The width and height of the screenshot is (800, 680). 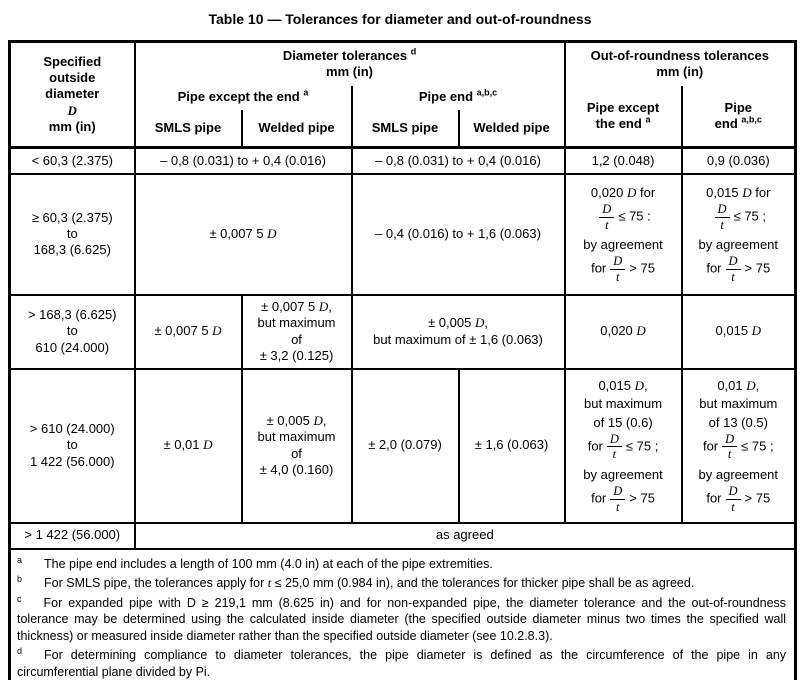 I want to click on cell-welded-end: ± 1,6 (0.063), so click(x=511, y=445).